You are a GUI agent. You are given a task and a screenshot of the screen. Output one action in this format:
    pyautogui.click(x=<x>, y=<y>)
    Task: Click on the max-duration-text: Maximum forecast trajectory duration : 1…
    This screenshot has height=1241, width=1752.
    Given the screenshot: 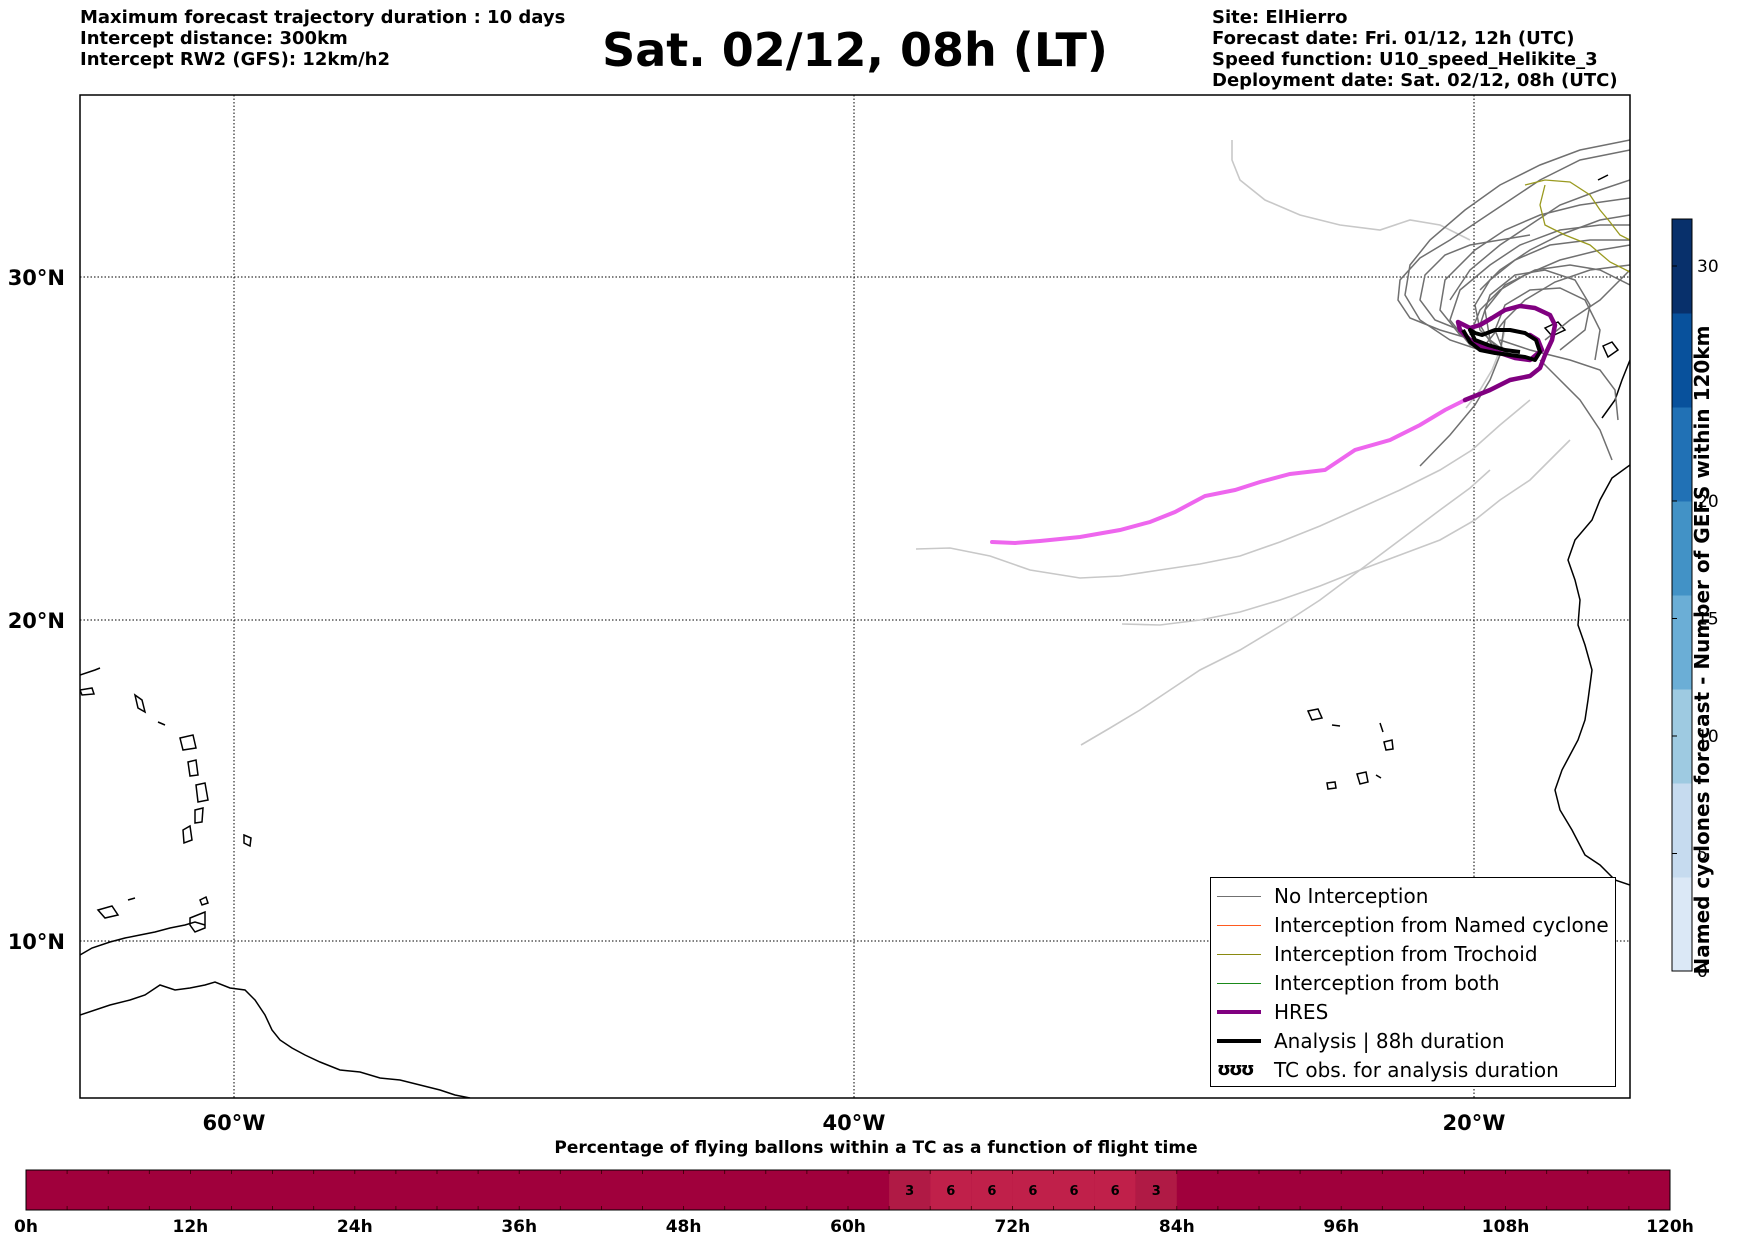 What is the action you would take?
    pyautogui.click(x=323, y=17)
    